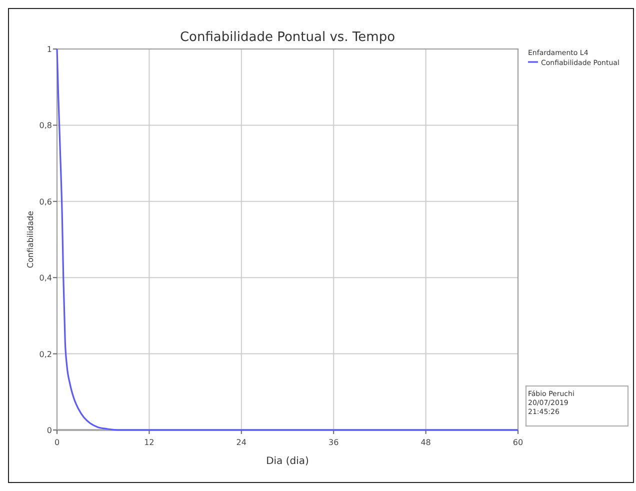 The image size is (636, 491). Describe the element at coordinates (149, 442) in the screenshot. I see `x-tick-label: 12` at that location.